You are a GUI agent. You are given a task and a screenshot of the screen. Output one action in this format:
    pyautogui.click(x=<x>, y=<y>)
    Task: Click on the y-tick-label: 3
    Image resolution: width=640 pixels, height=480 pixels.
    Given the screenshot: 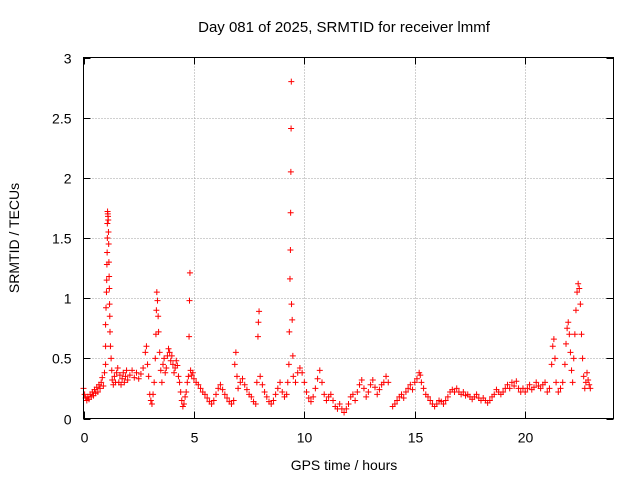 What is the action you would take?
    pyautogui.click(x=68, y=59)
    